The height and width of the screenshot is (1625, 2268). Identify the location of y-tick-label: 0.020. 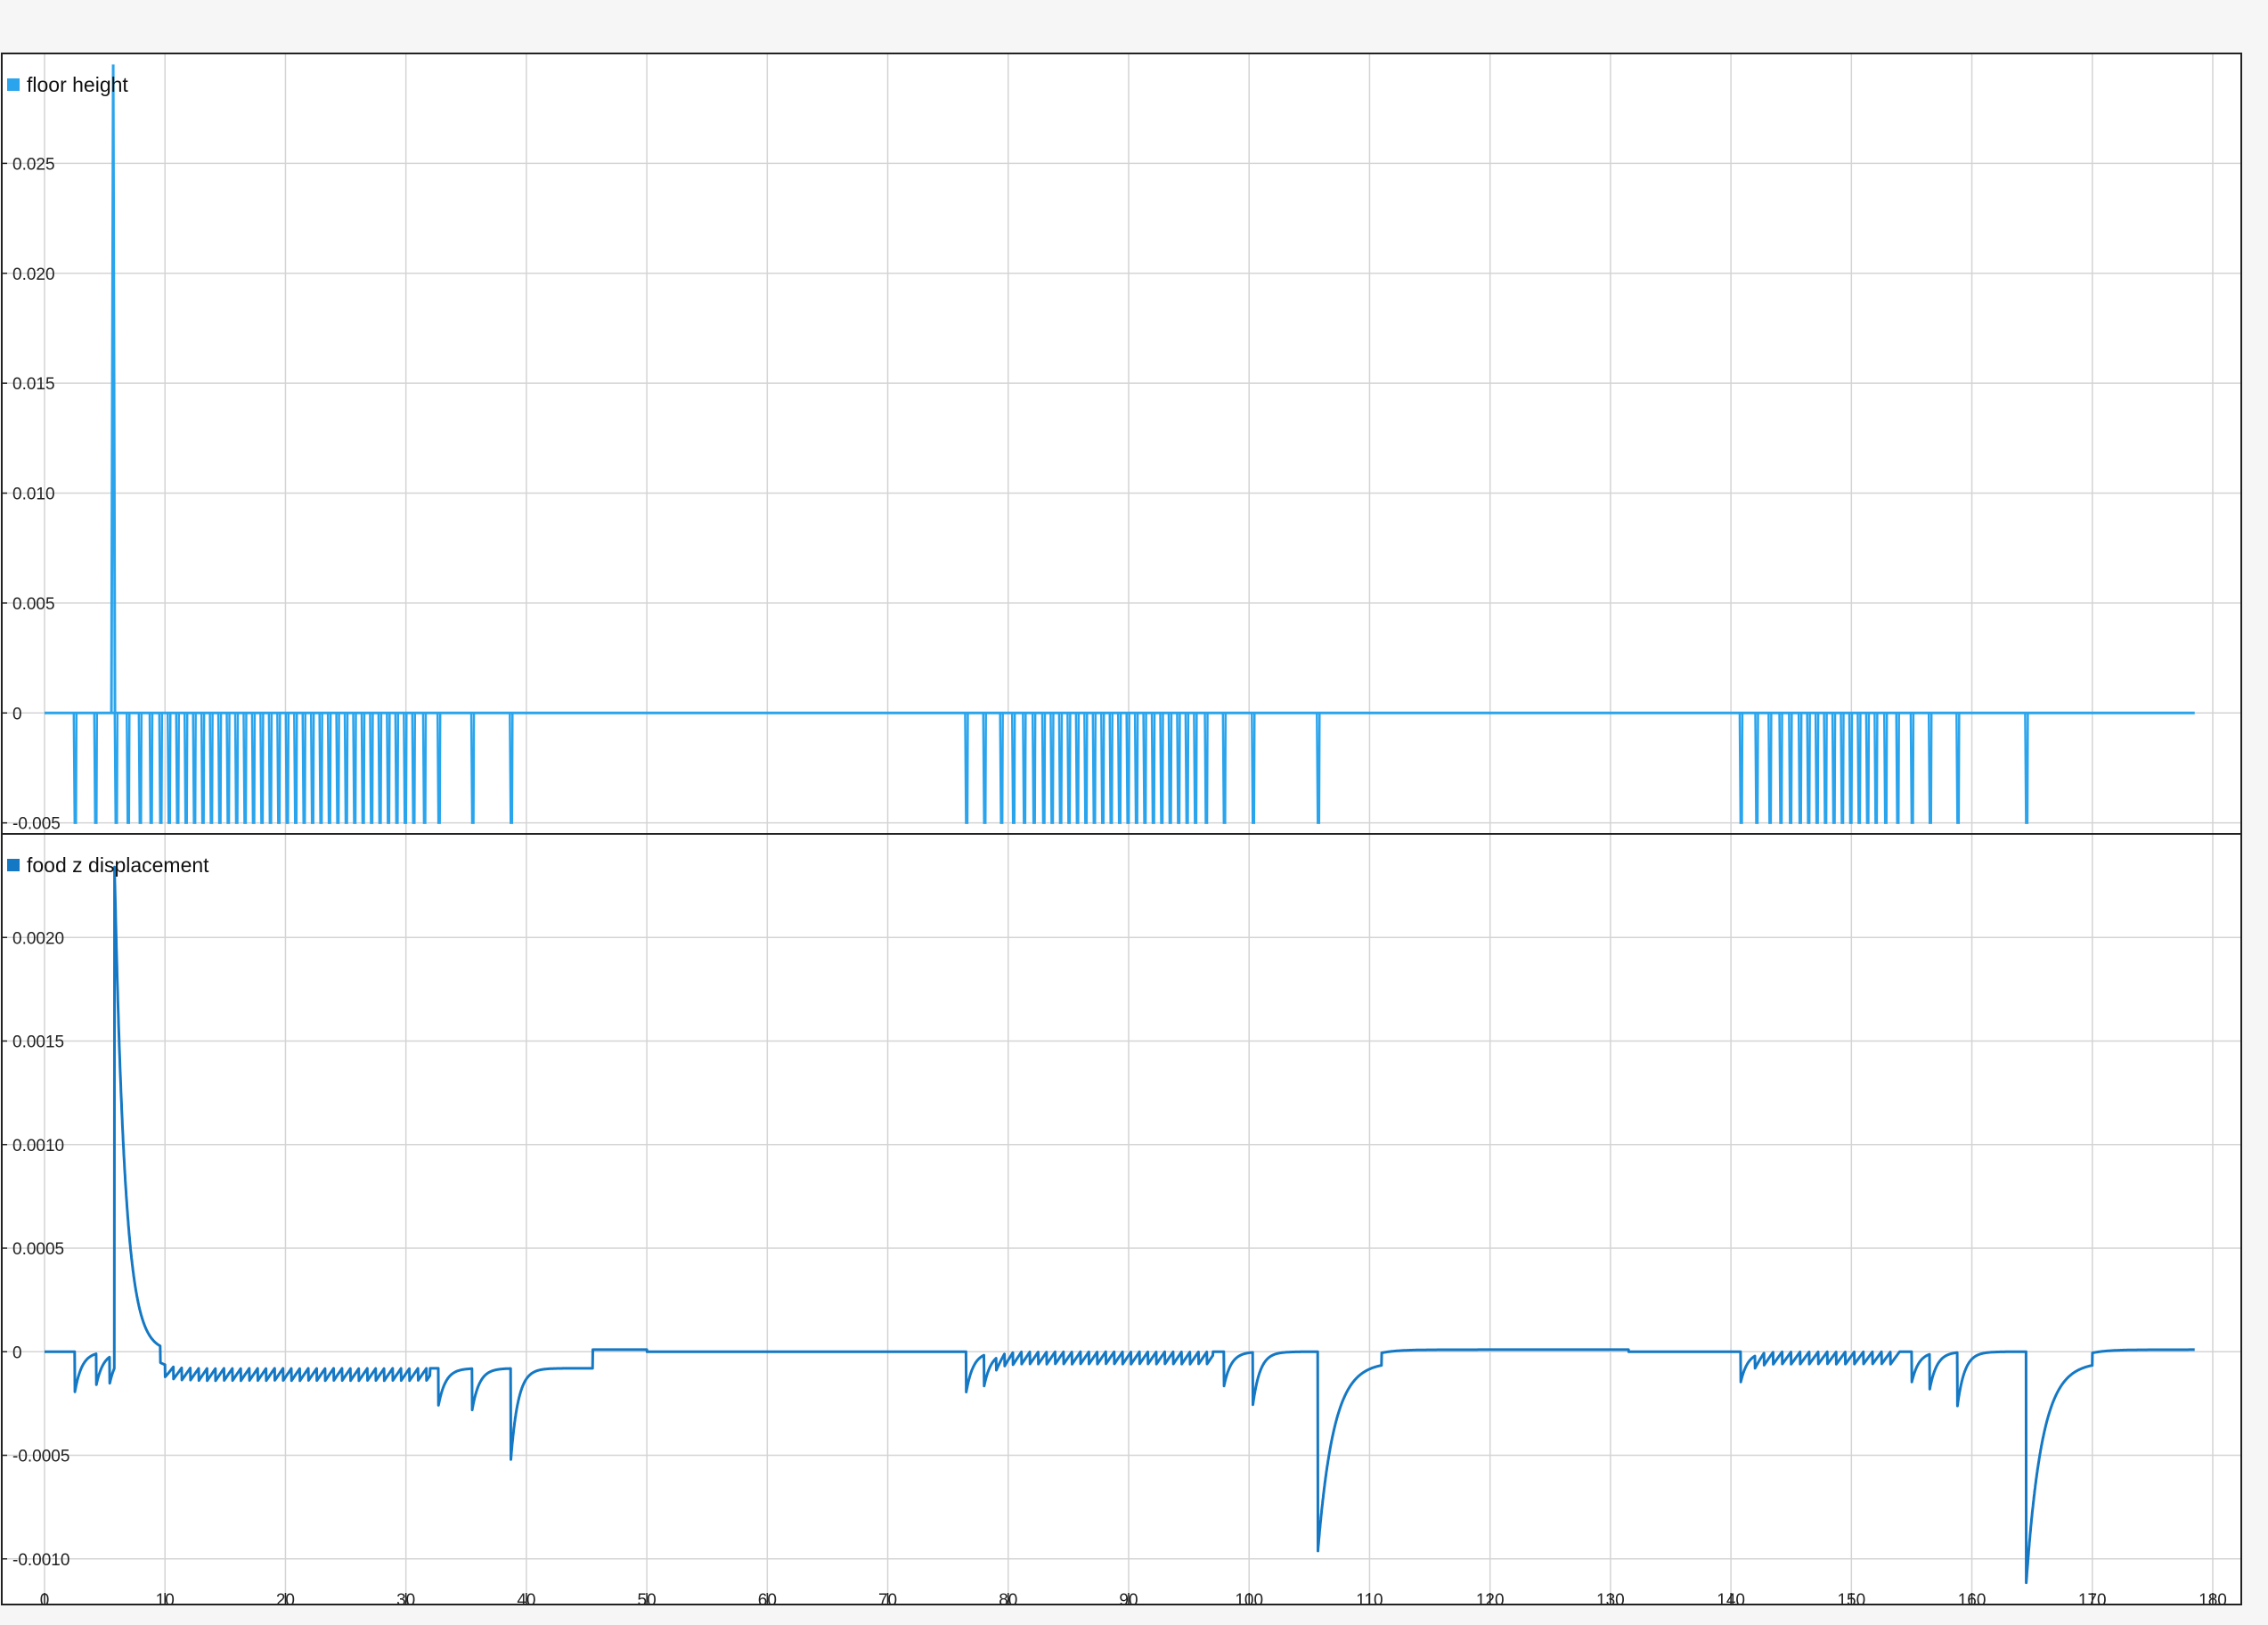
(33, 274).